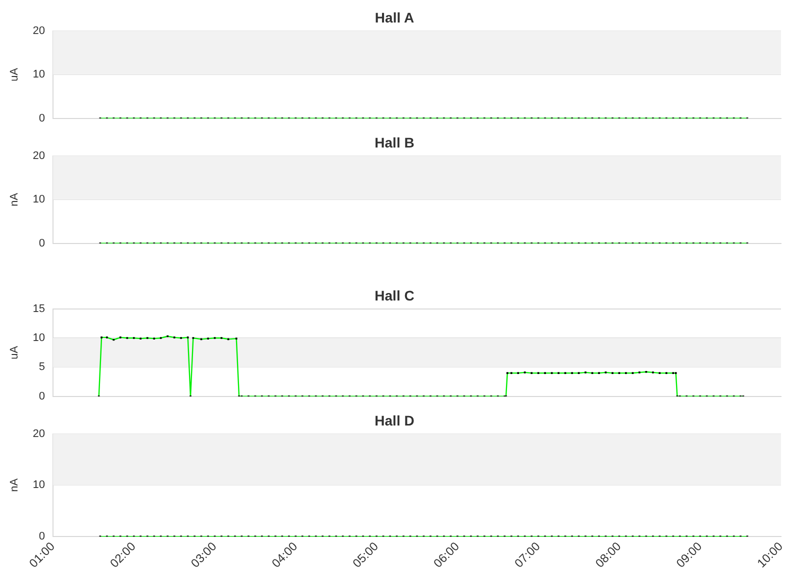 This screenshot has height=578, width=811. Describe the element at coordinates (394, 142) in the screenshot. I see `chart-title: Hall B` at that location.